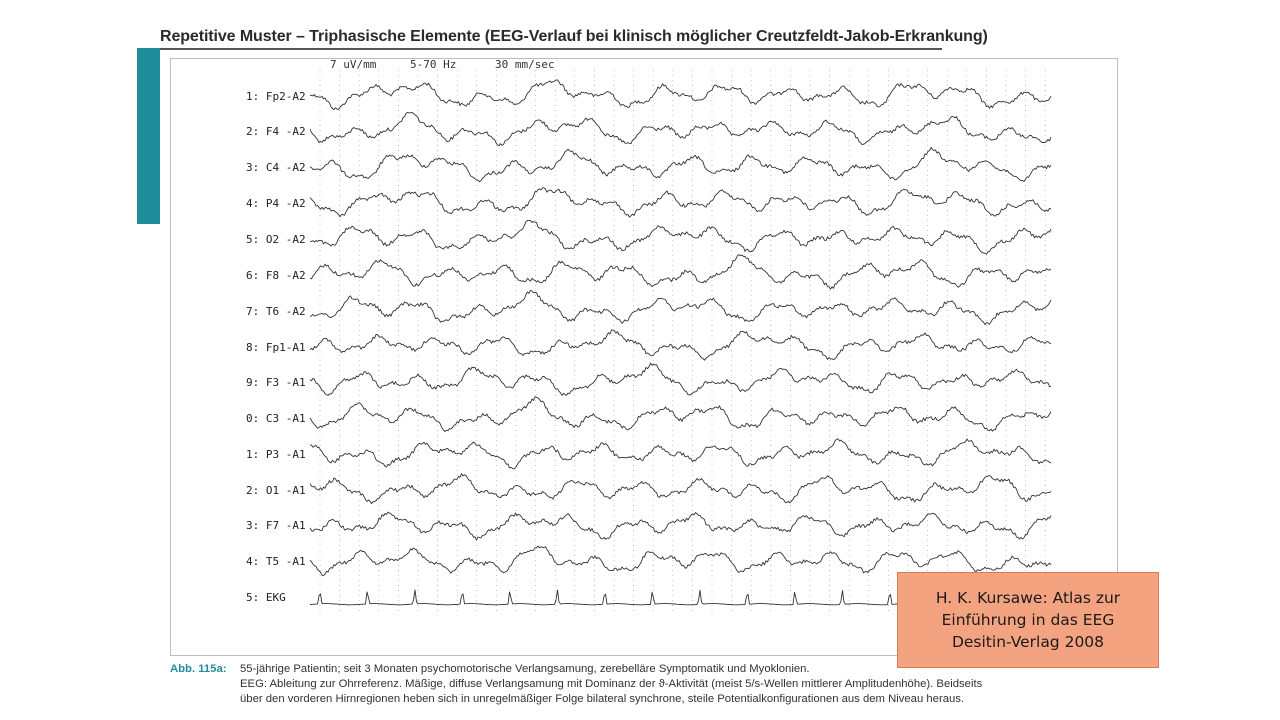  What do you see at coordinates (1028, 598) in the screenshot?
I see `citation-line: H. K. Kursawe: Atlas zur` at bounding box center [1028, 598].